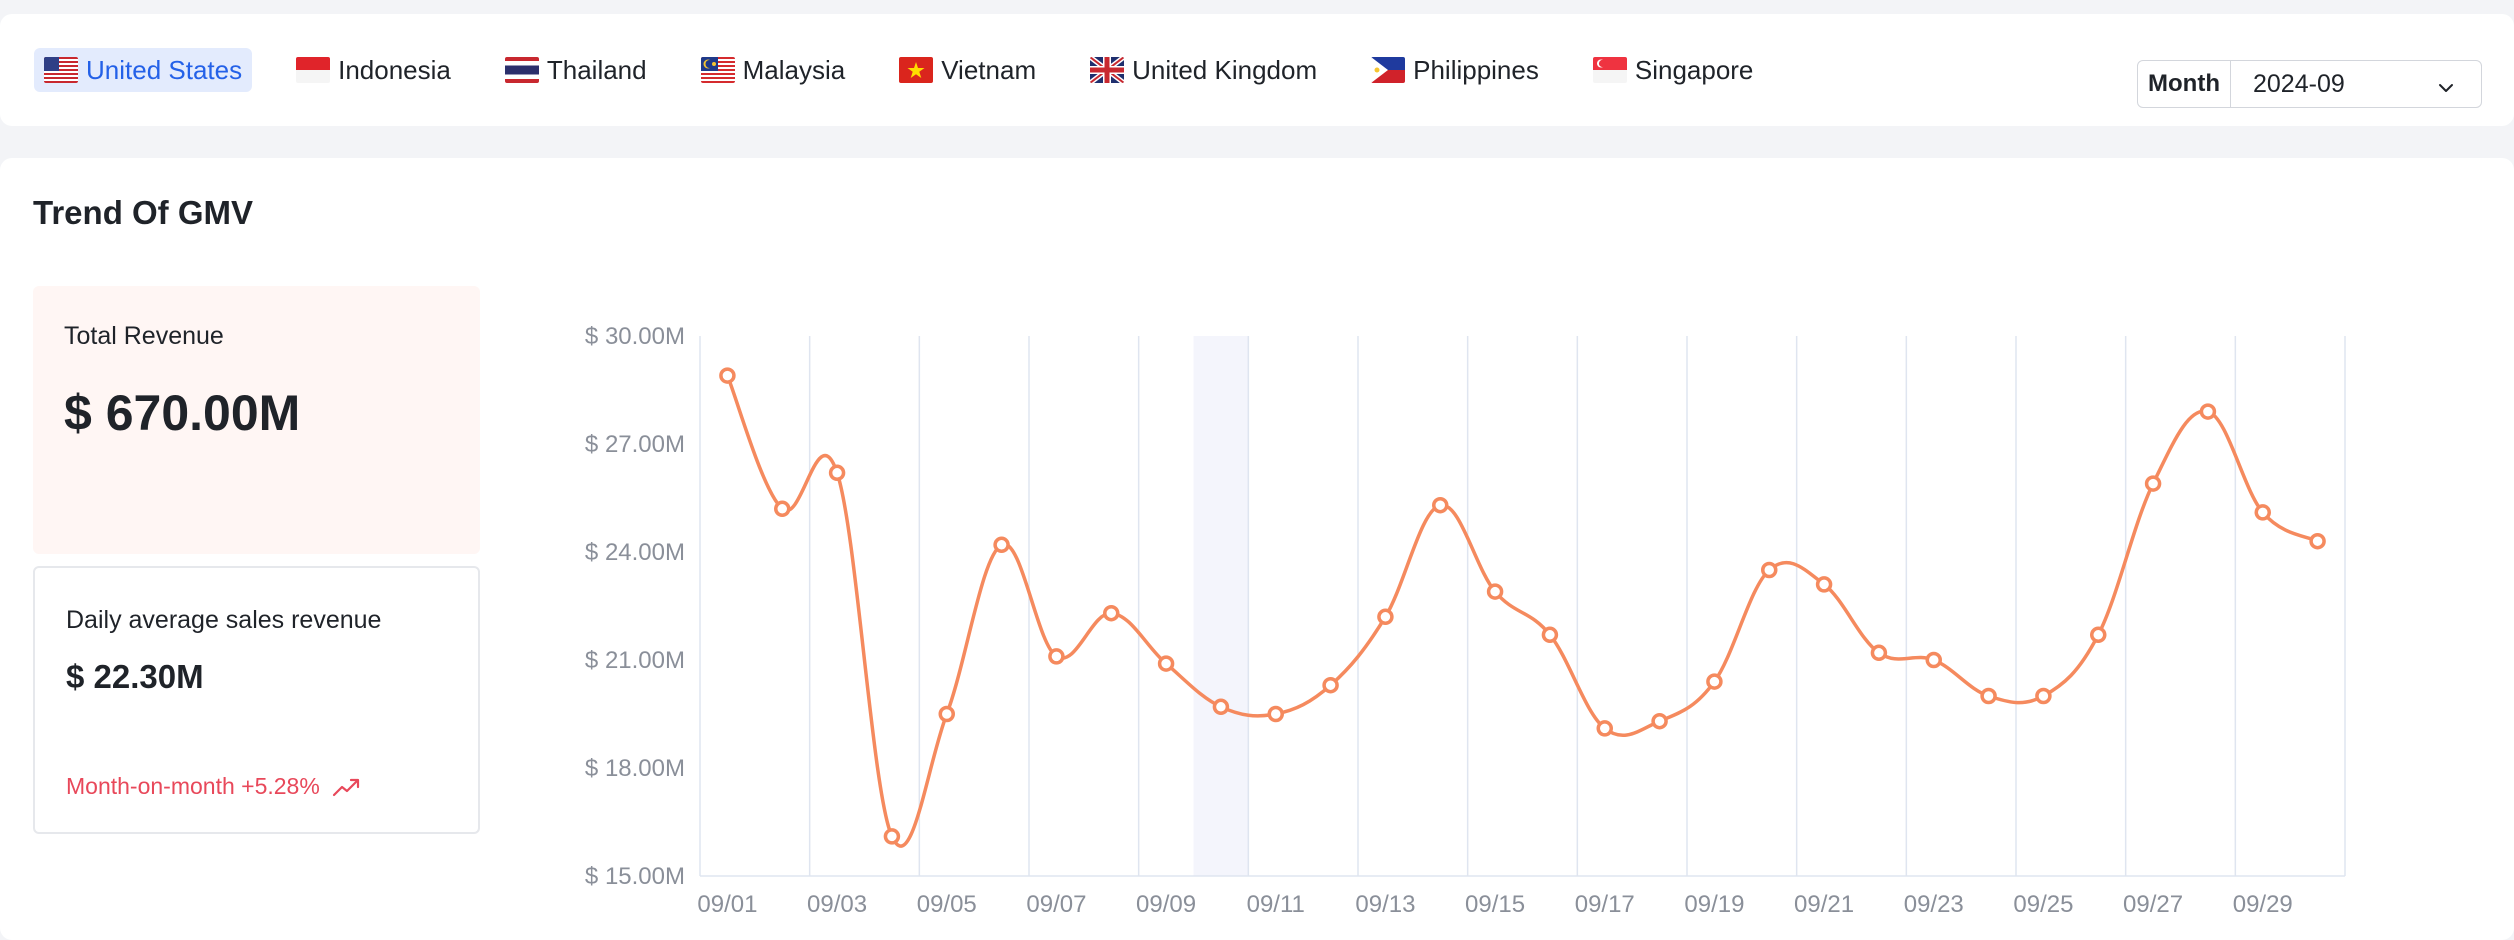  What do you see at coordinates (1495, 904) in the screenshot?
I see `x-tick-label: 09/15` at bounding box center [1495, 904].